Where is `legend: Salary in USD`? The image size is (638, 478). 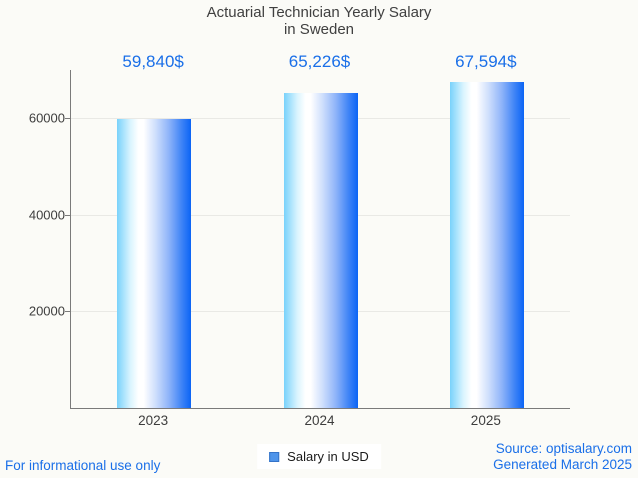
legend: Salary in USD is located at coordinates (319, 456).